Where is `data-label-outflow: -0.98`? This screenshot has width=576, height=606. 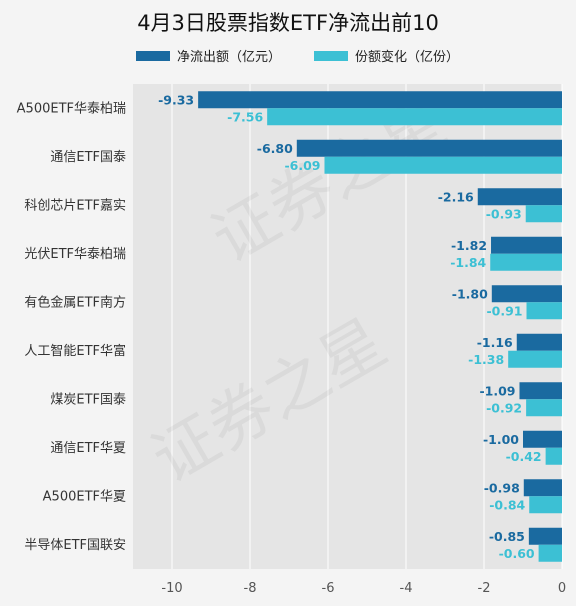
data-label-outflow: -0.98 is located at coordinates (502, 487).